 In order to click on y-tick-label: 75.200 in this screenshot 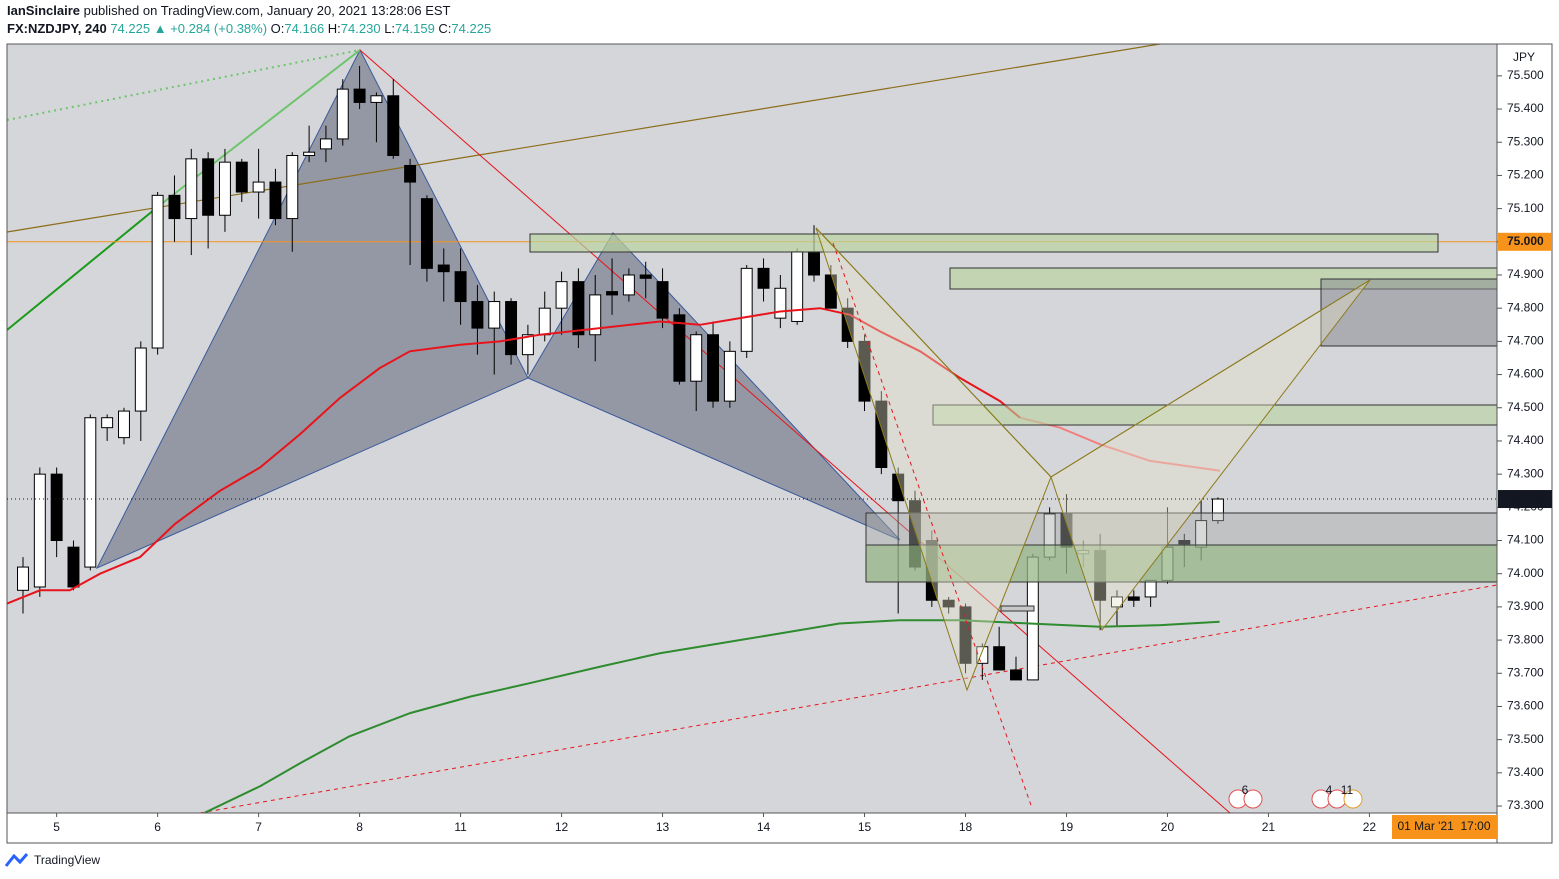, I will do `click(1525, 175)`.